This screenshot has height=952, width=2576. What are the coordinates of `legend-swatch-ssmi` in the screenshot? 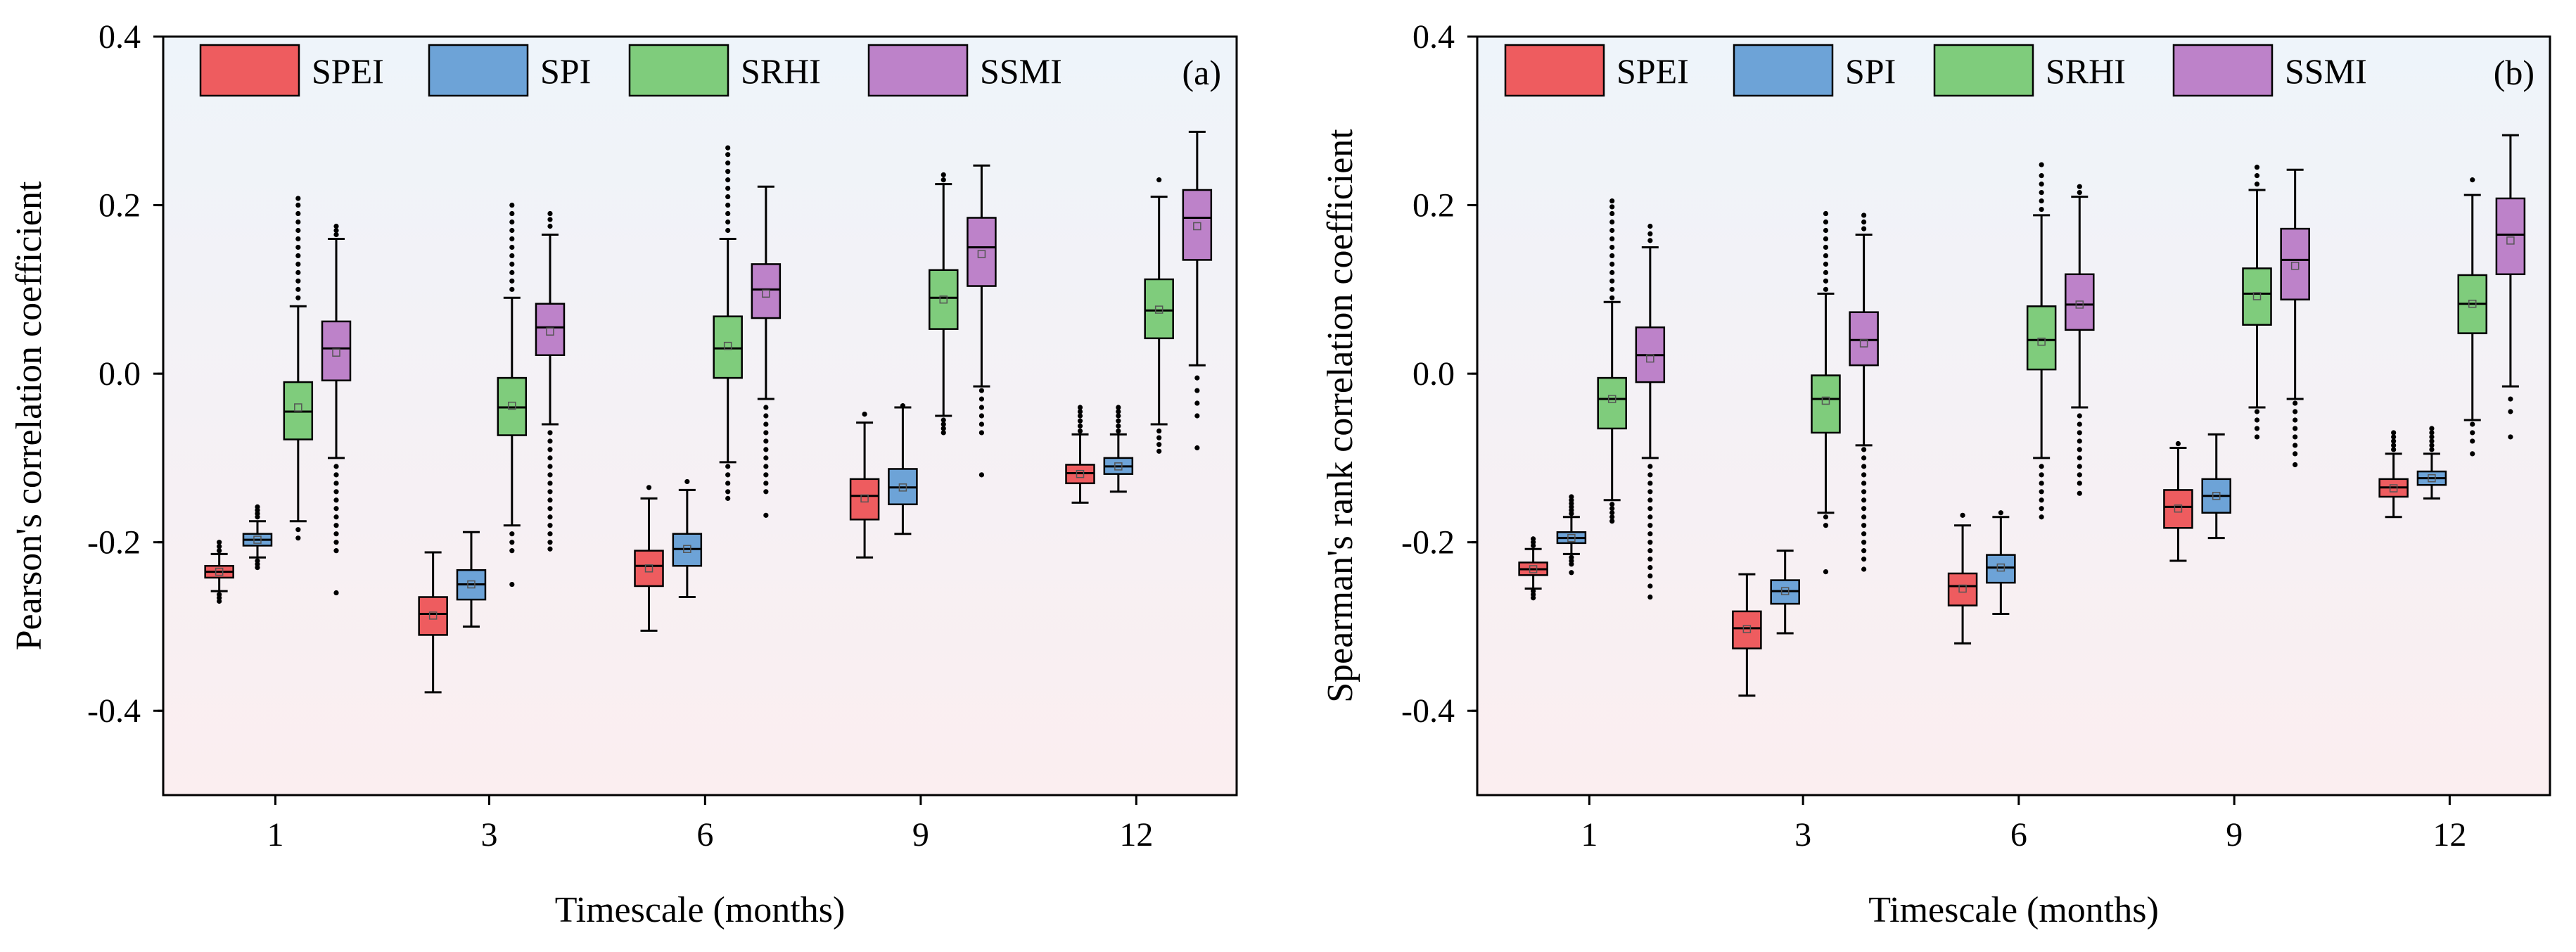 It's located at (2223, 70).